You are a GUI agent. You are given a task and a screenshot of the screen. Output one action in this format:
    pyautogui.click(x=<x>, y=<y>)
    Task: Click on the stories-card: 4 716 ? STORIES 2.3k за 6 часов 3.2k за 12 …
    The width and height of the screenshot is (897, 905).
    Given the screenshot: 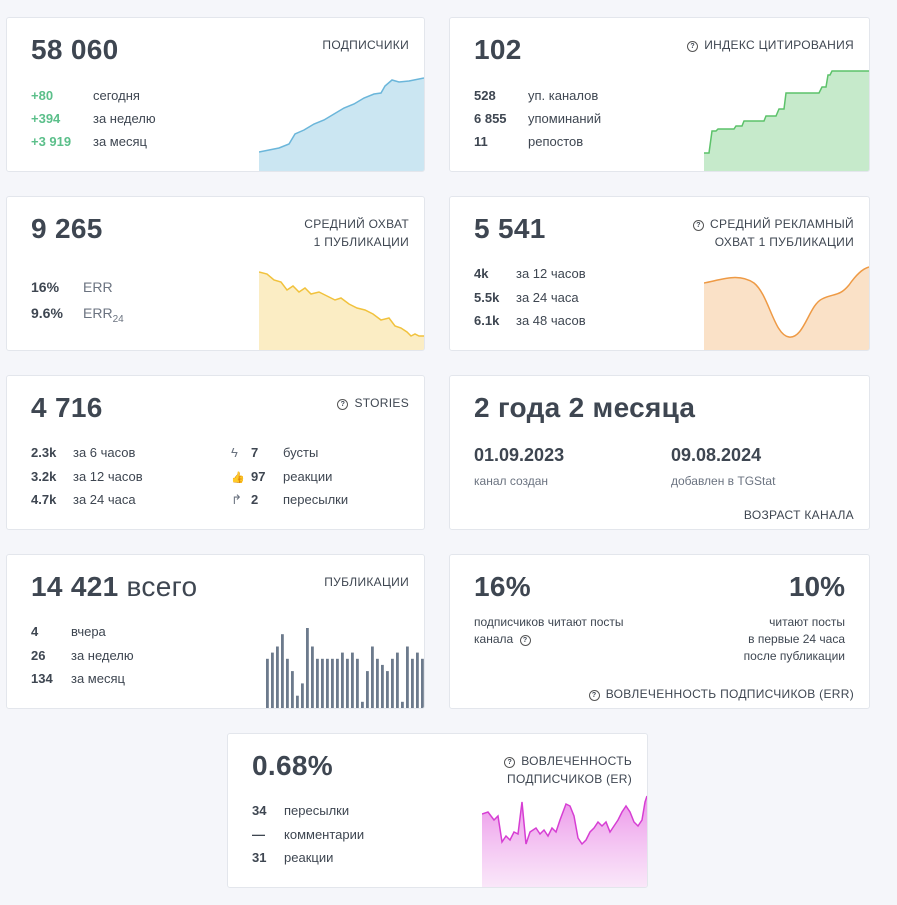 What is the action you would take?
    pyautogui.click(x=215, y=452)
    